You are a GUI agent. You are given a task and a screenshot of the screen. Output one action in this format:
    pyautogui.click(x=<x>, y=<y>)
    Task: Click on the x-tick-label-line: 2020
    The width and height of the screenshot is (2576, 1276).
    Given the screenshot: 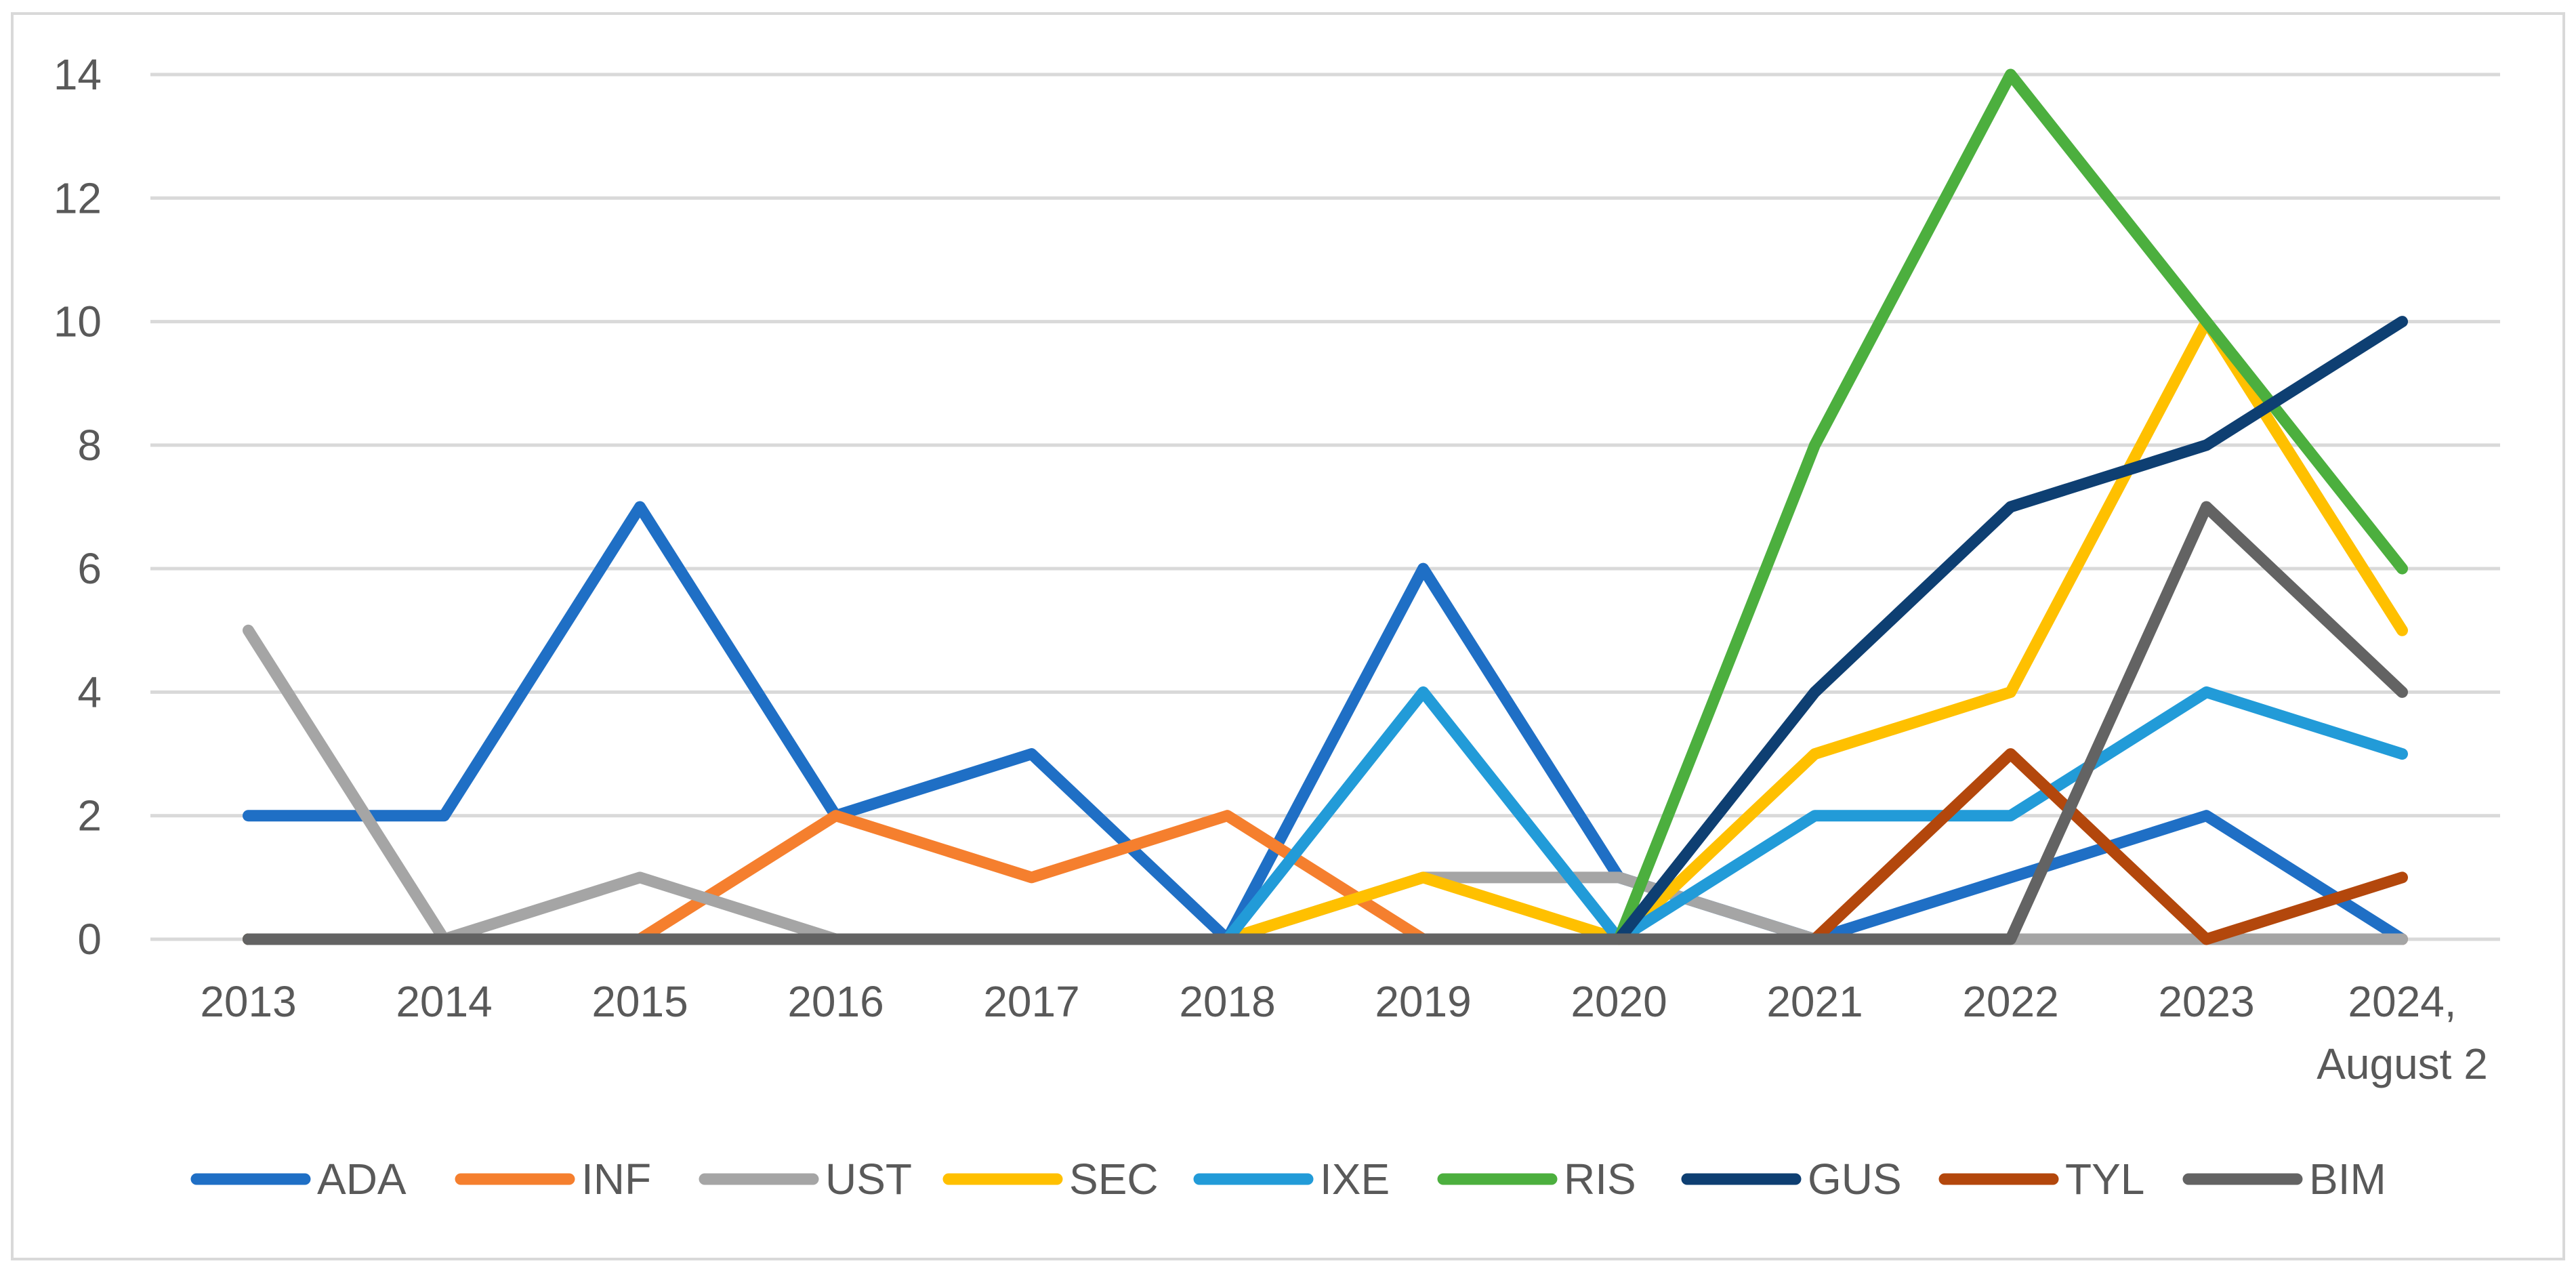 What is the action you would take?
    pyautogui.click(x=1619, y=1001)
    